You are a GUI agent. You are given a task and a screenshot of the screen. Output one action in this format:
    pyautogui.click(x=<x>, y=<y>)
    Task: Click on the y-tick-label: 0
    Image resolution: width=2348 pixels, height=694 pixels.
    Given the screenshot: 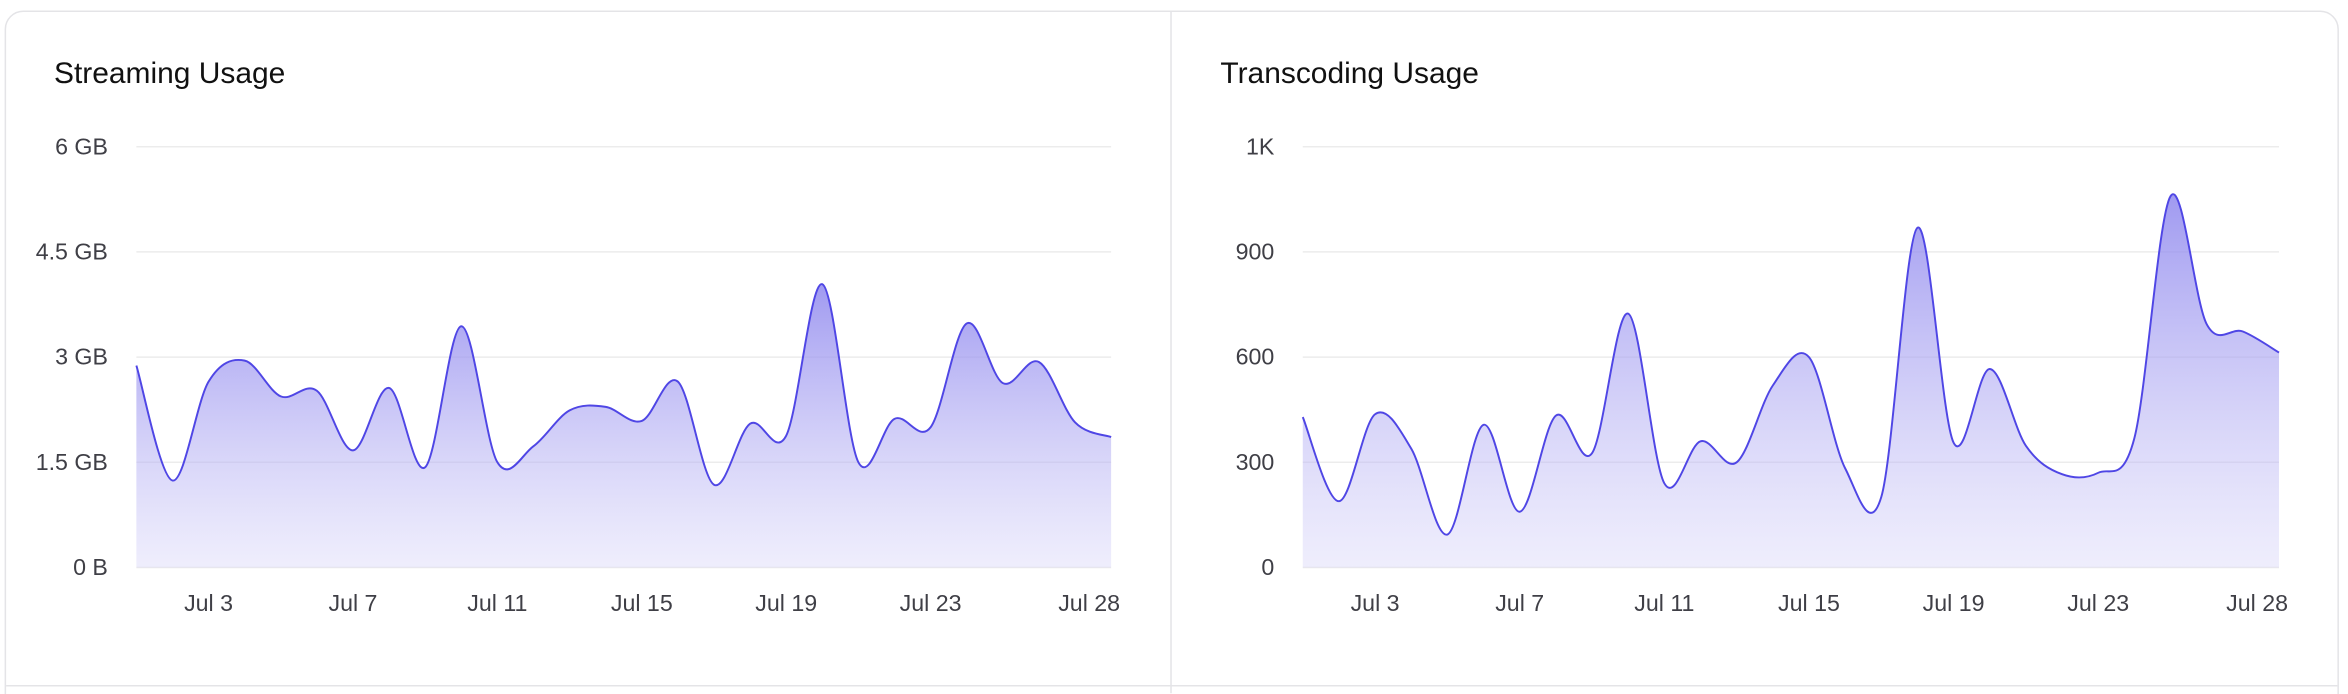 What is the action you would take?
    pyautogui.click(x=1267, y=567)
    